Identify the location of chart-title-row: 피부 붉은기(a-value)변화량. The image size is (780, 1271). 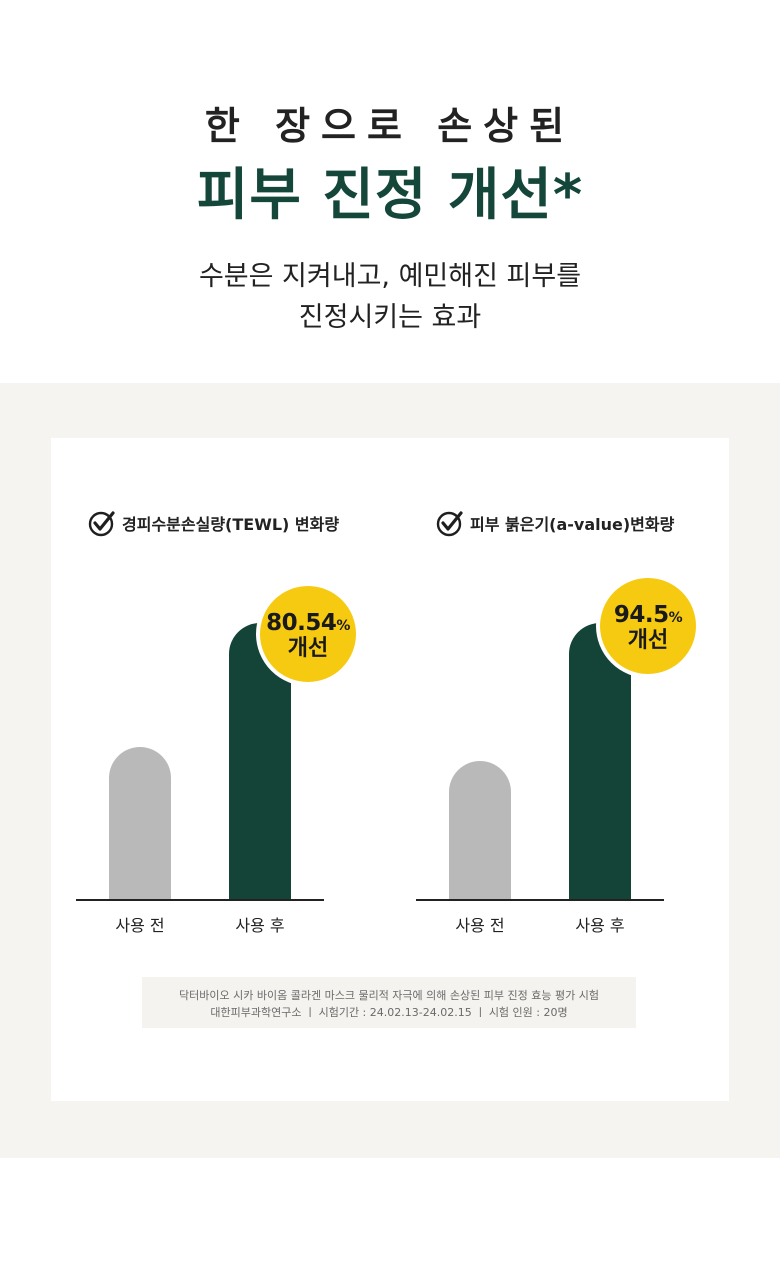
(555, 523).